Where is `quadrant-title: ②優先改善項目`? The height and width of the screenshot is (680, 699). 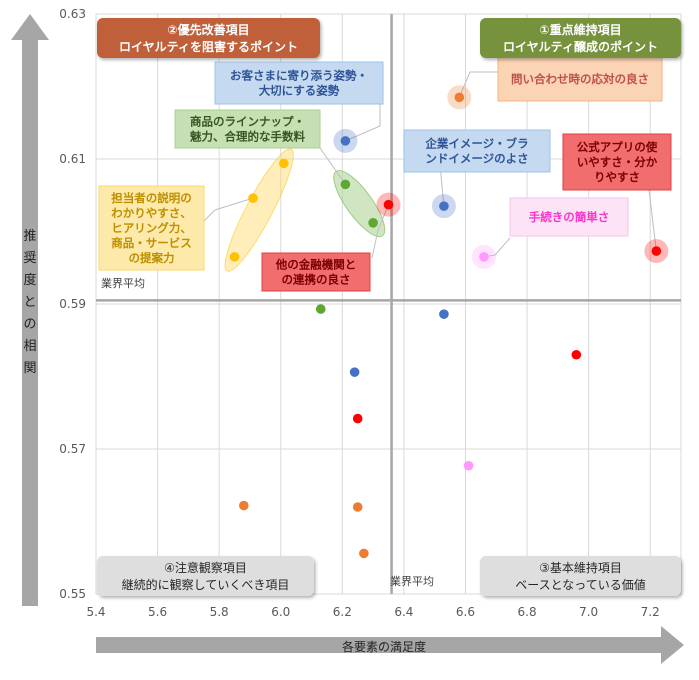
quadrant-title: ②優先改善項目 is located at coordinates (208, 29).